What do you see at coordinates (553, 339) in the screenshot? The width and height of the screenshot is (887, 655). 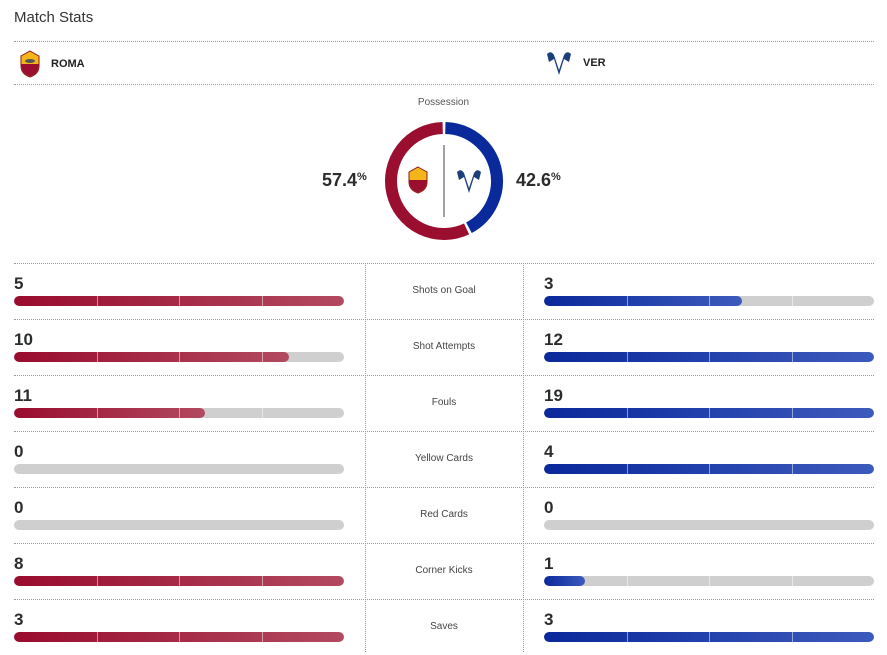 I see `away-value: 12` at bounding box center [553, 339].